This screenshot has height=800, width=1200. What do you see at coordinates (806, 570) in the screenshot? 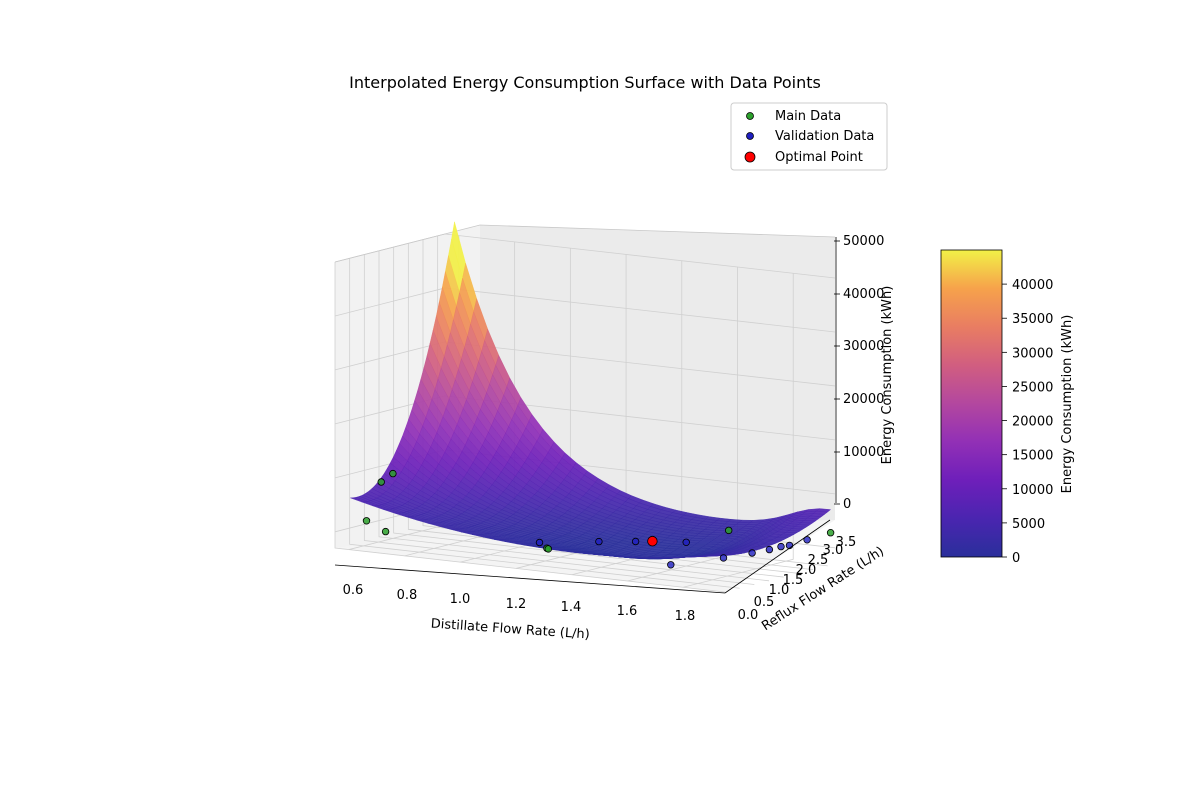
I see `y-tick-label: 2.0` at bounding box center [806, 570].